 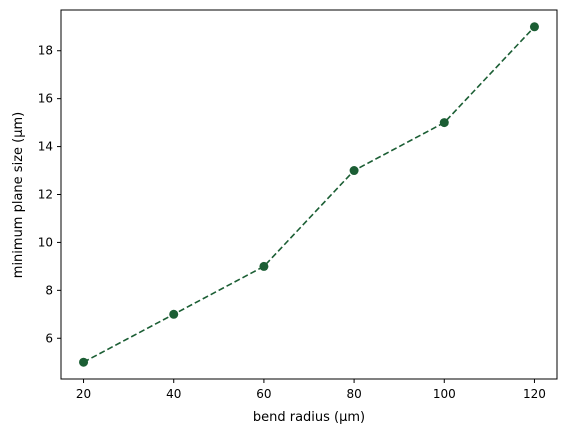 What do you see at coordinates (309, 417) in the screenshot?
I see `x-axis-label: bend radius (μm)` at bounding box center [309, 417].